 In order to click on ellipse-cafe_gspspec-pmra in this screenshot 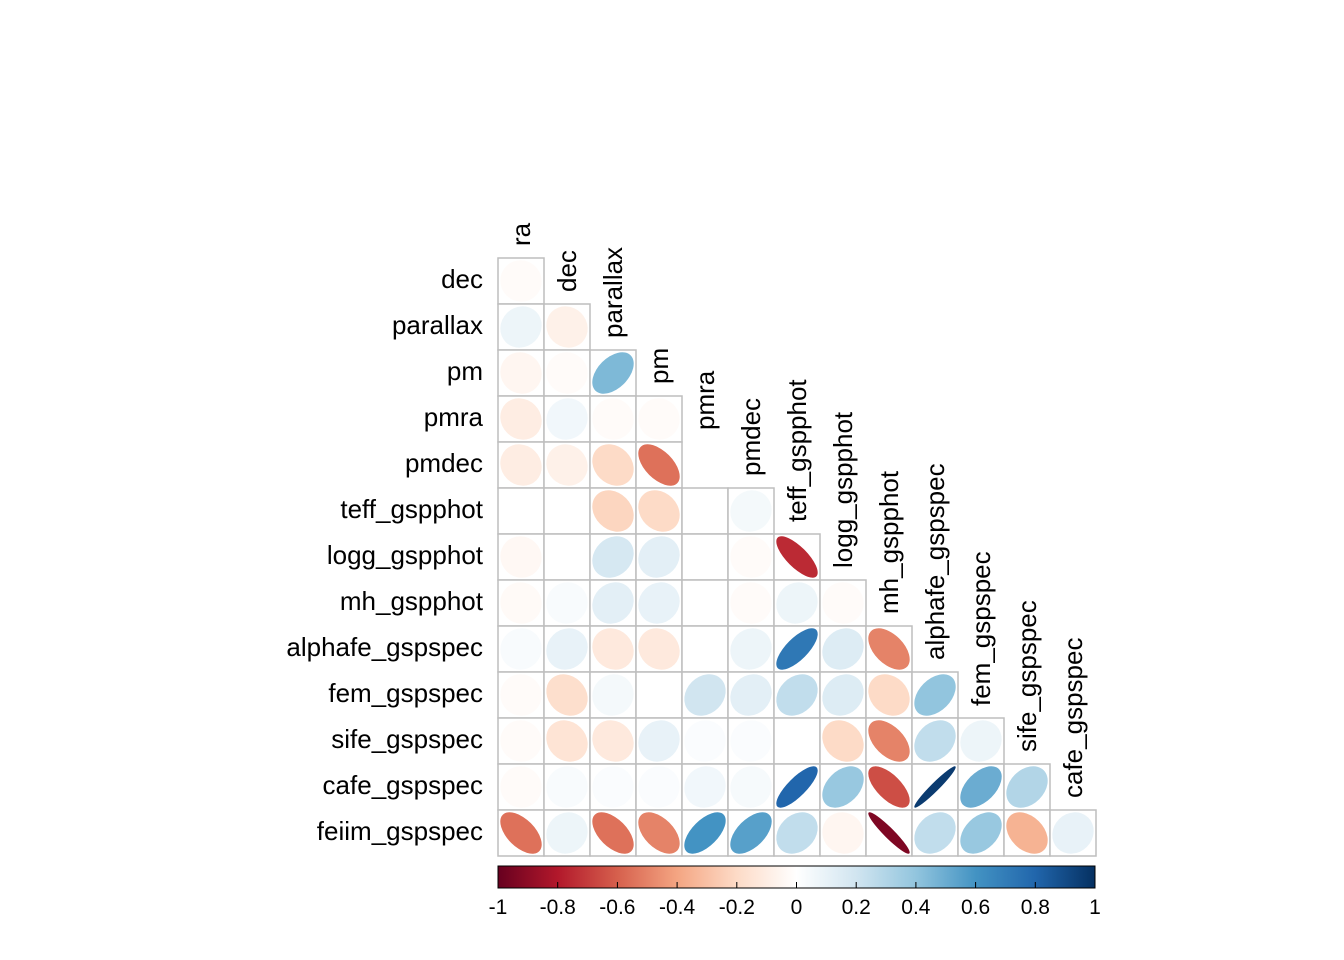, I will do `click(705, 787)`.